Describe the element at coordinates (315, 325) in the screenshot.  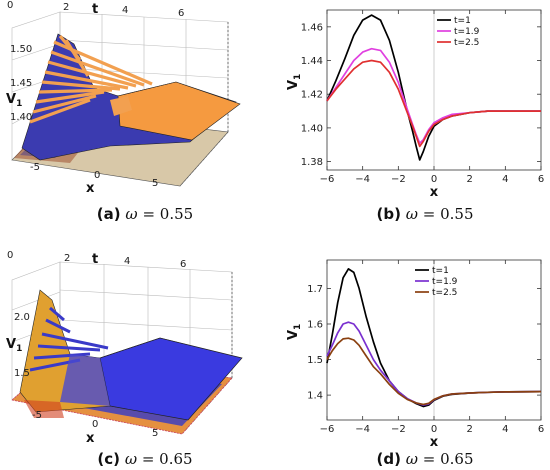
I see `y-tick-label: 1.6` at that location.